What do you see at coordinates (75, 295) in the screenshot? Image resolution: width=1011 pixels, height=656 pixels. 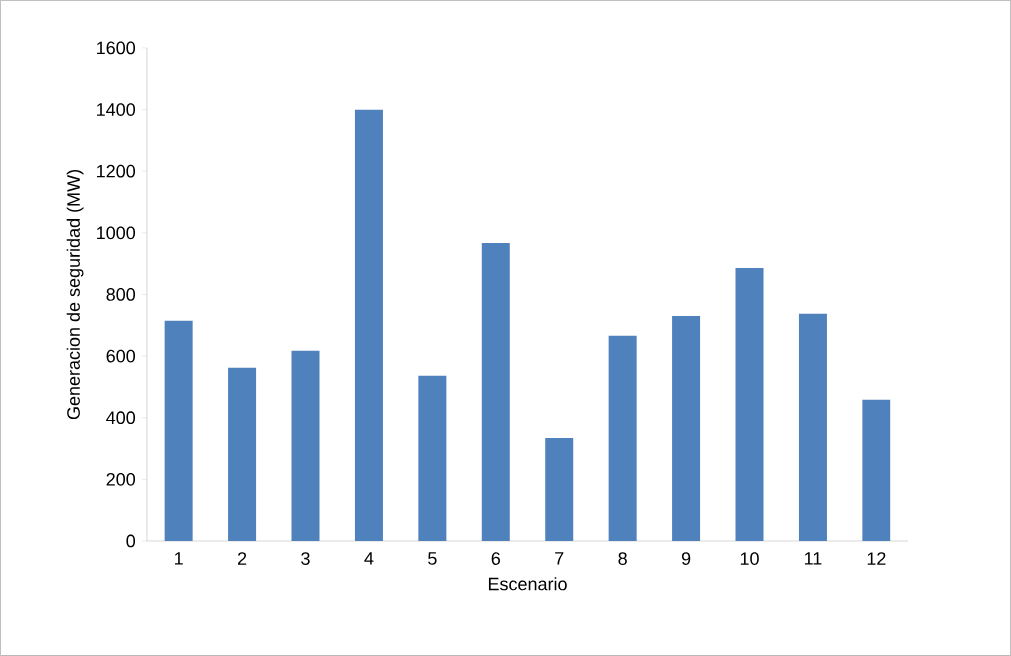 I see `y-axis-title: Generacion de seguridad (MW)` at bounding box center [75, 295].